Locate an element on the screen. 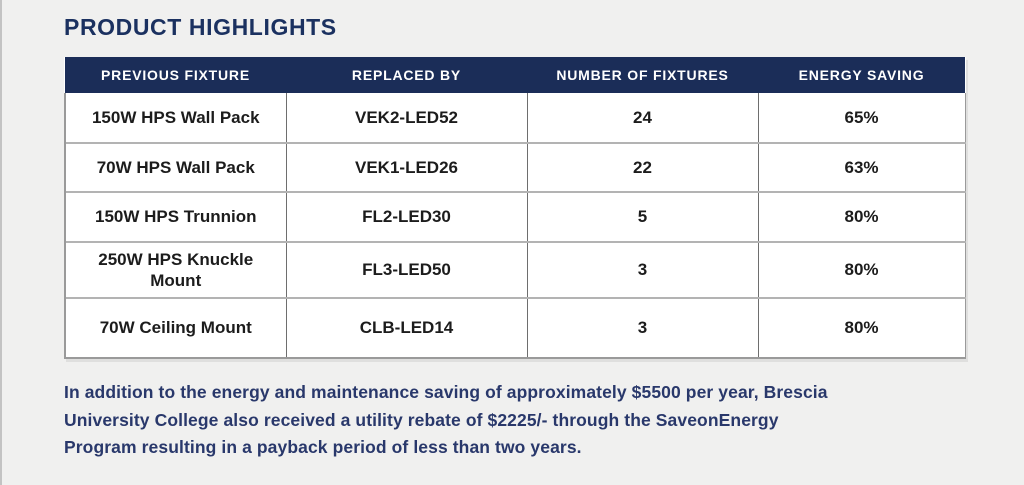 The width and height of the screenshot is (1024, 485). column-header-energy-saving: ENERGY SAVING is located at coordinates (861, 75).